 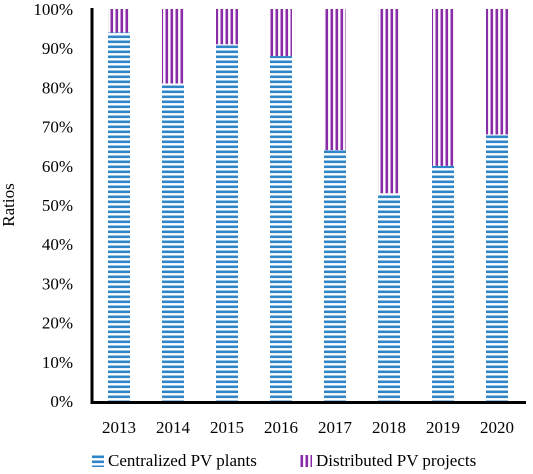 I want to click on bar-distributed-2017, so click(x=335, y=80).